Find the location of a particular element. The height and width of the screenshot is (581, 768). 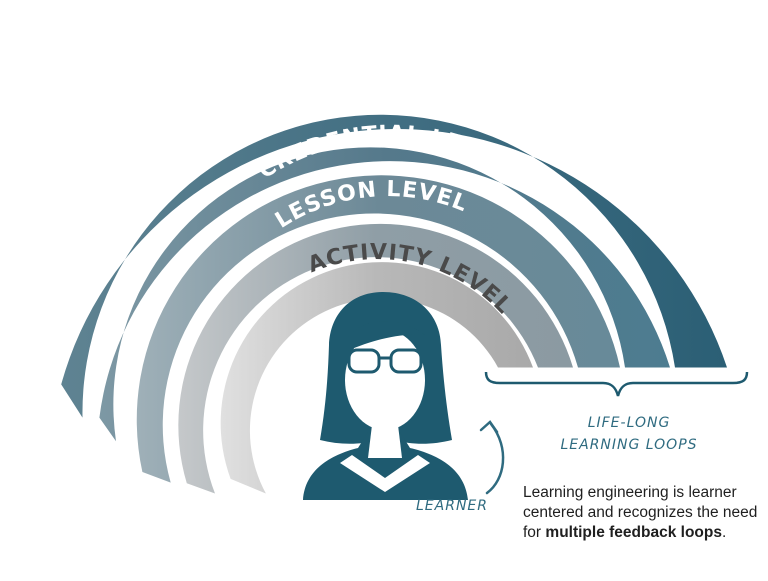

learner-label: LEARNER is located at coordinates (452, 506).